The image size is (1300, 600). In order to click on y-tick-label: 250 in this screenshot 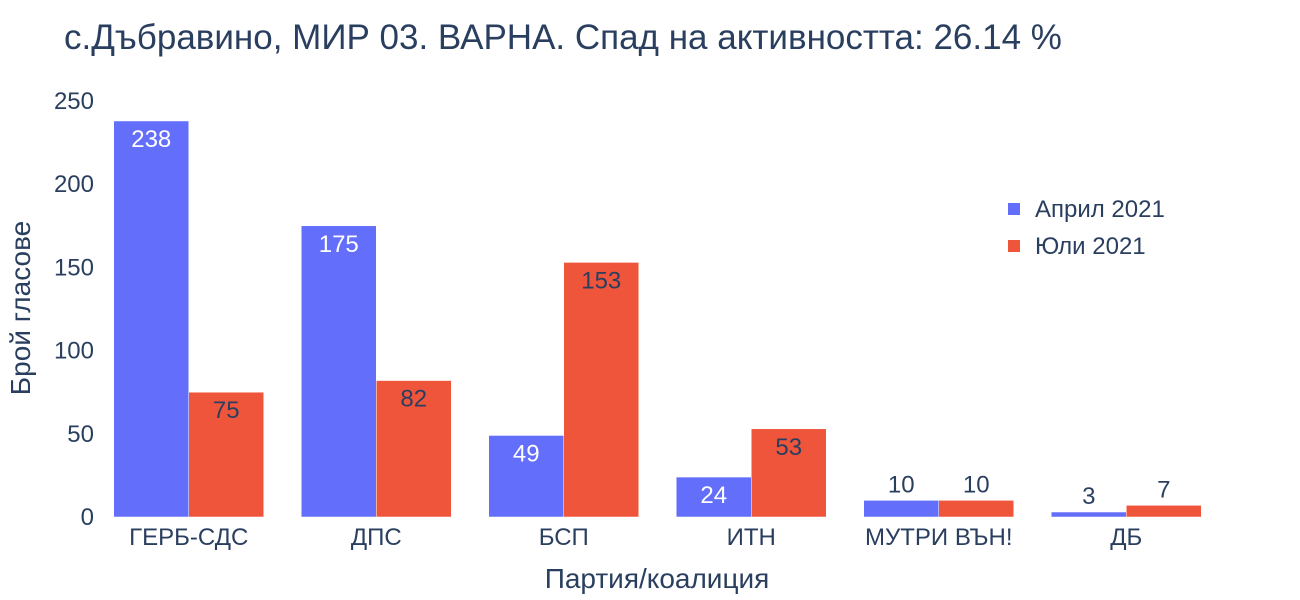, I will do `click(74, 101)`.